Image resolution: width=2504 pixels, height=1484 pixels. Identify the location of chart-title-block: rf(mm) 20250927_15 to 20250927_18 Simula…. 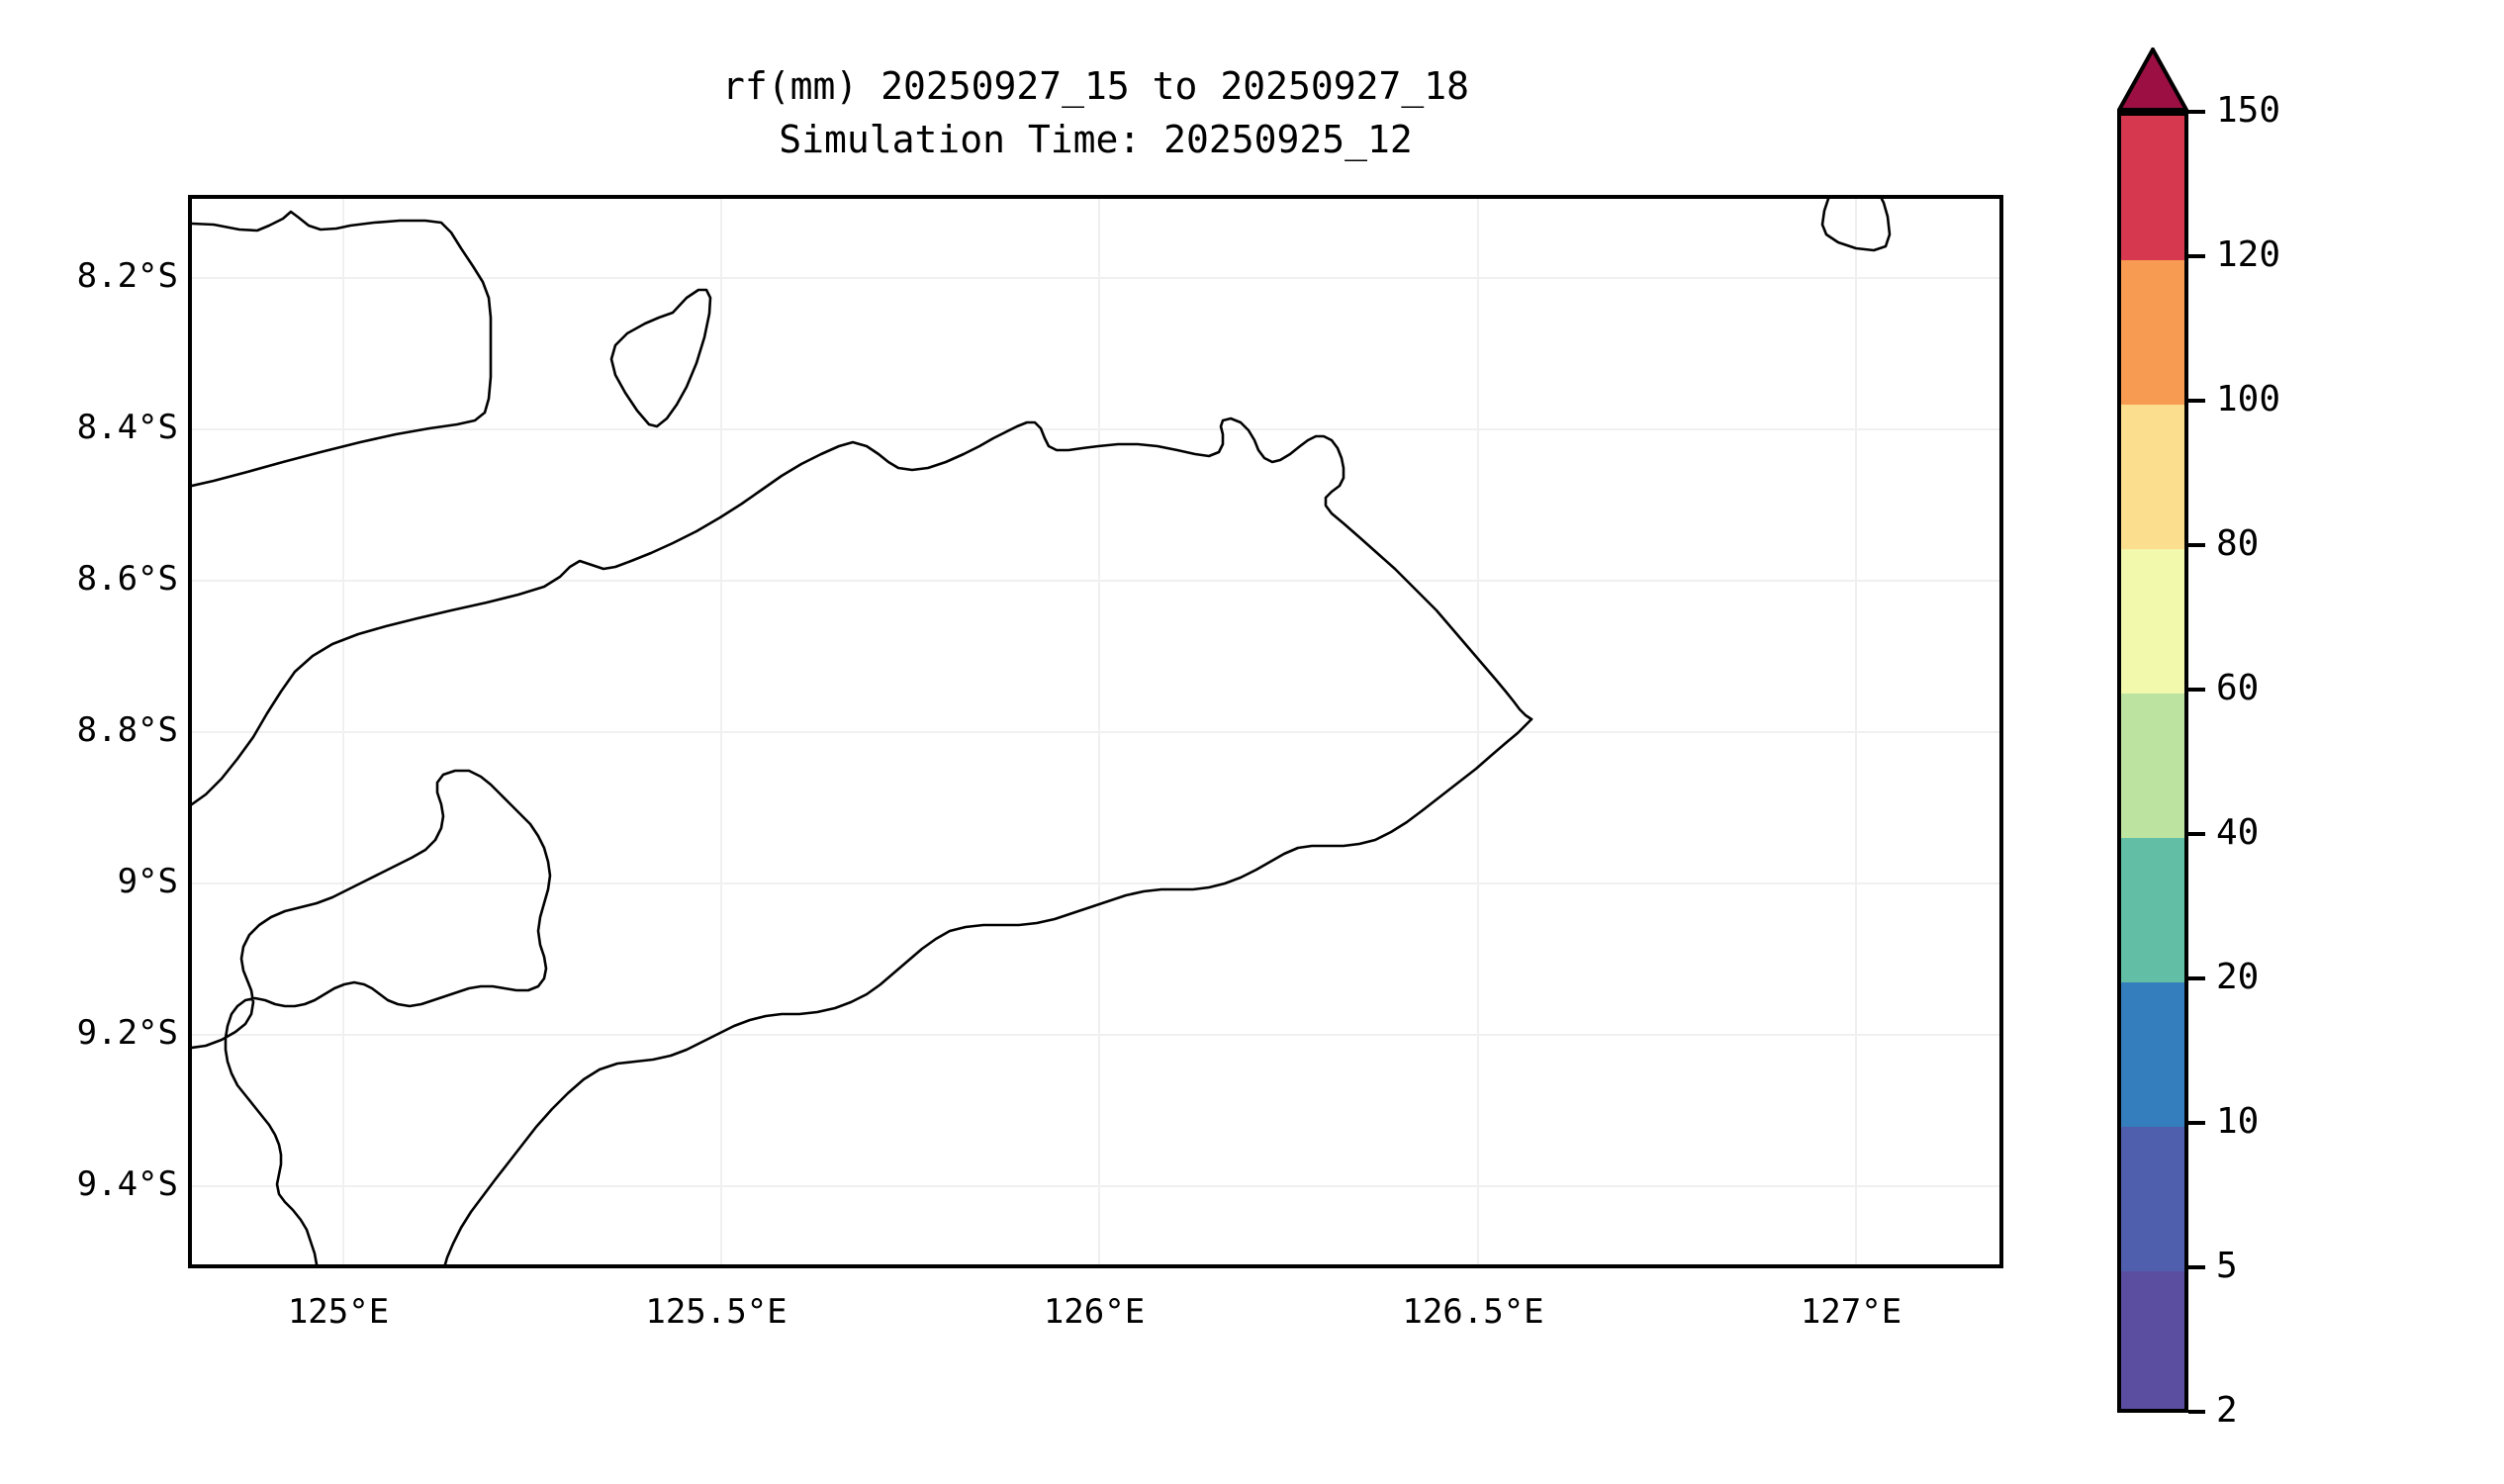
(1095, 112).